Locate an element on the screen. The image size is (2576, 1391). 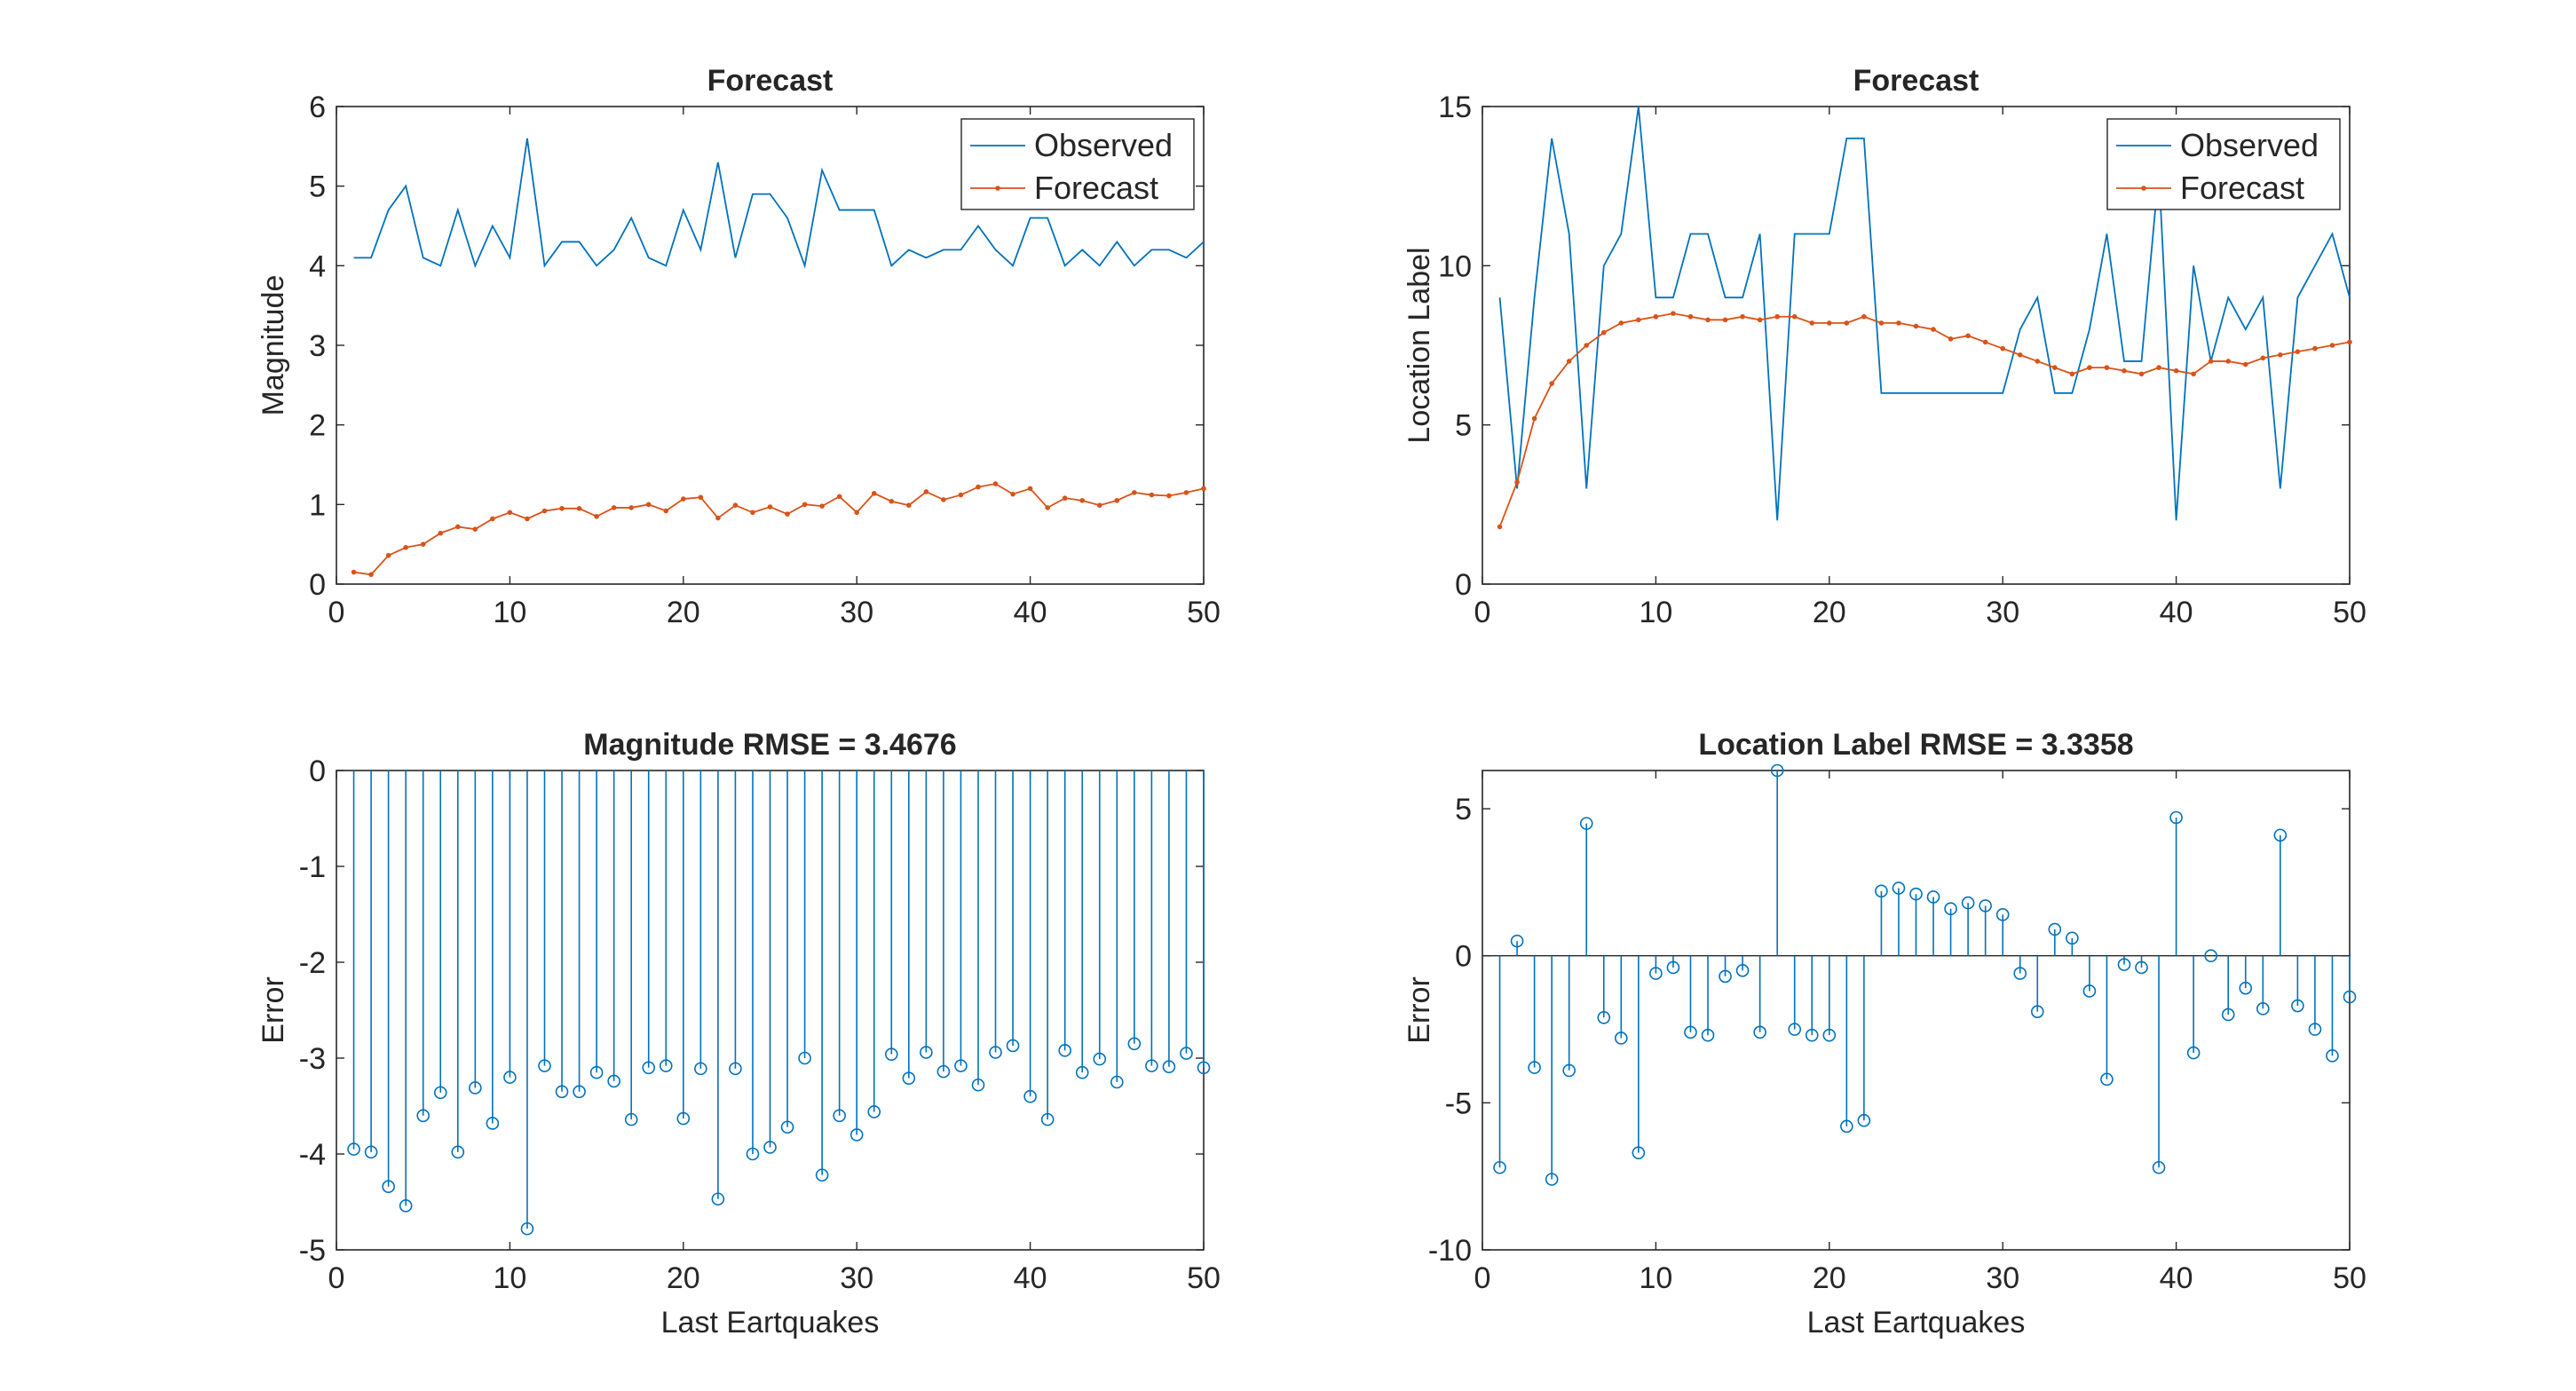
y-tick-label: 5 is located at coordinates (1463, 426).